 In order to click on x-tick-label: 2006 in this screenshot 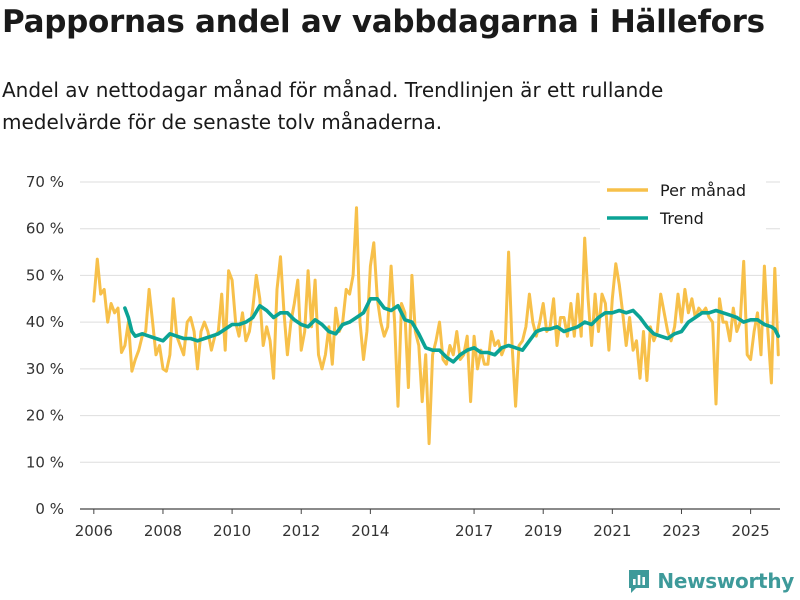, I will do `click(94, 531)`.